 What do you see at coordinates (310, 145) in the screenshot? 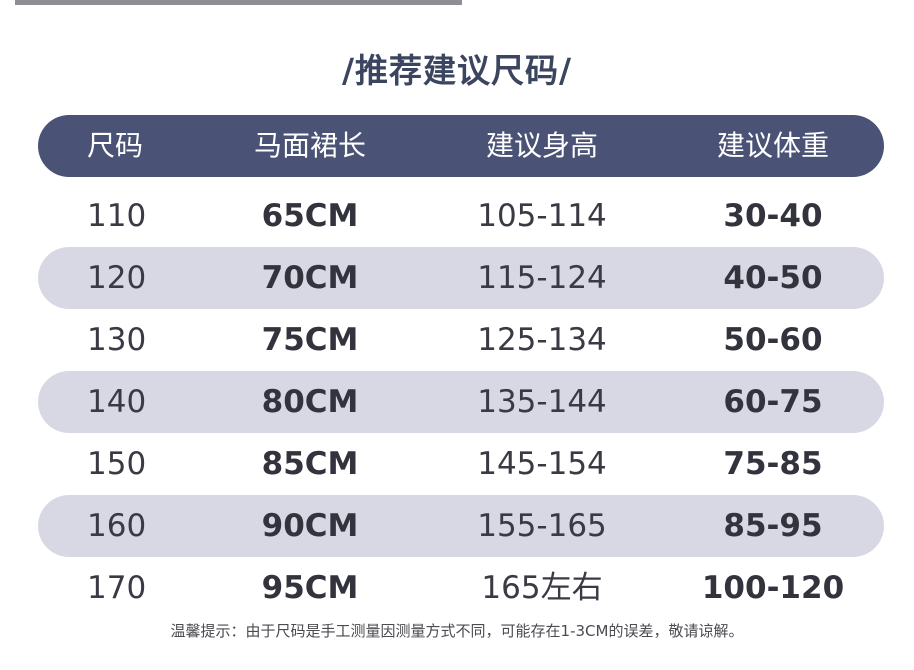
I see `header-text: 马面裙长` at bounding box center [310, 145].